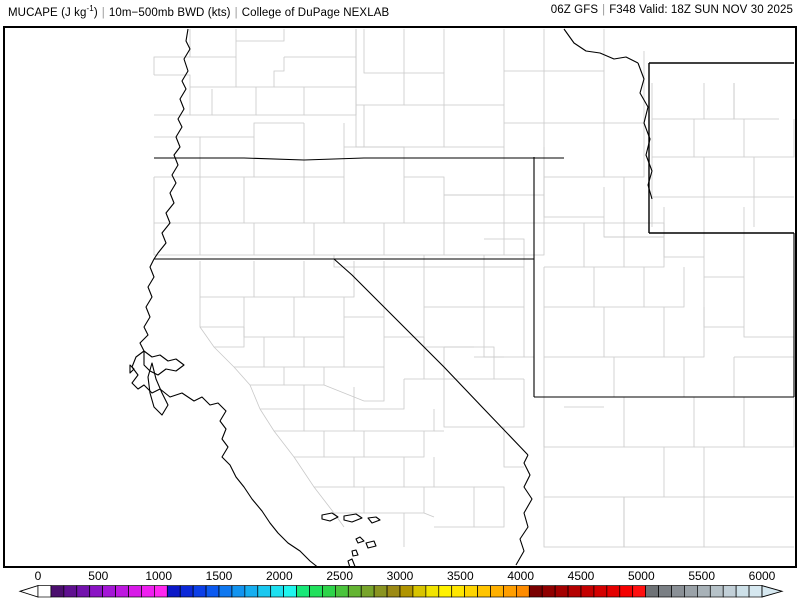 The height and width of the screenshot is (600, 800). I want to click on header-units-exponent: -1, so click(90, 8).